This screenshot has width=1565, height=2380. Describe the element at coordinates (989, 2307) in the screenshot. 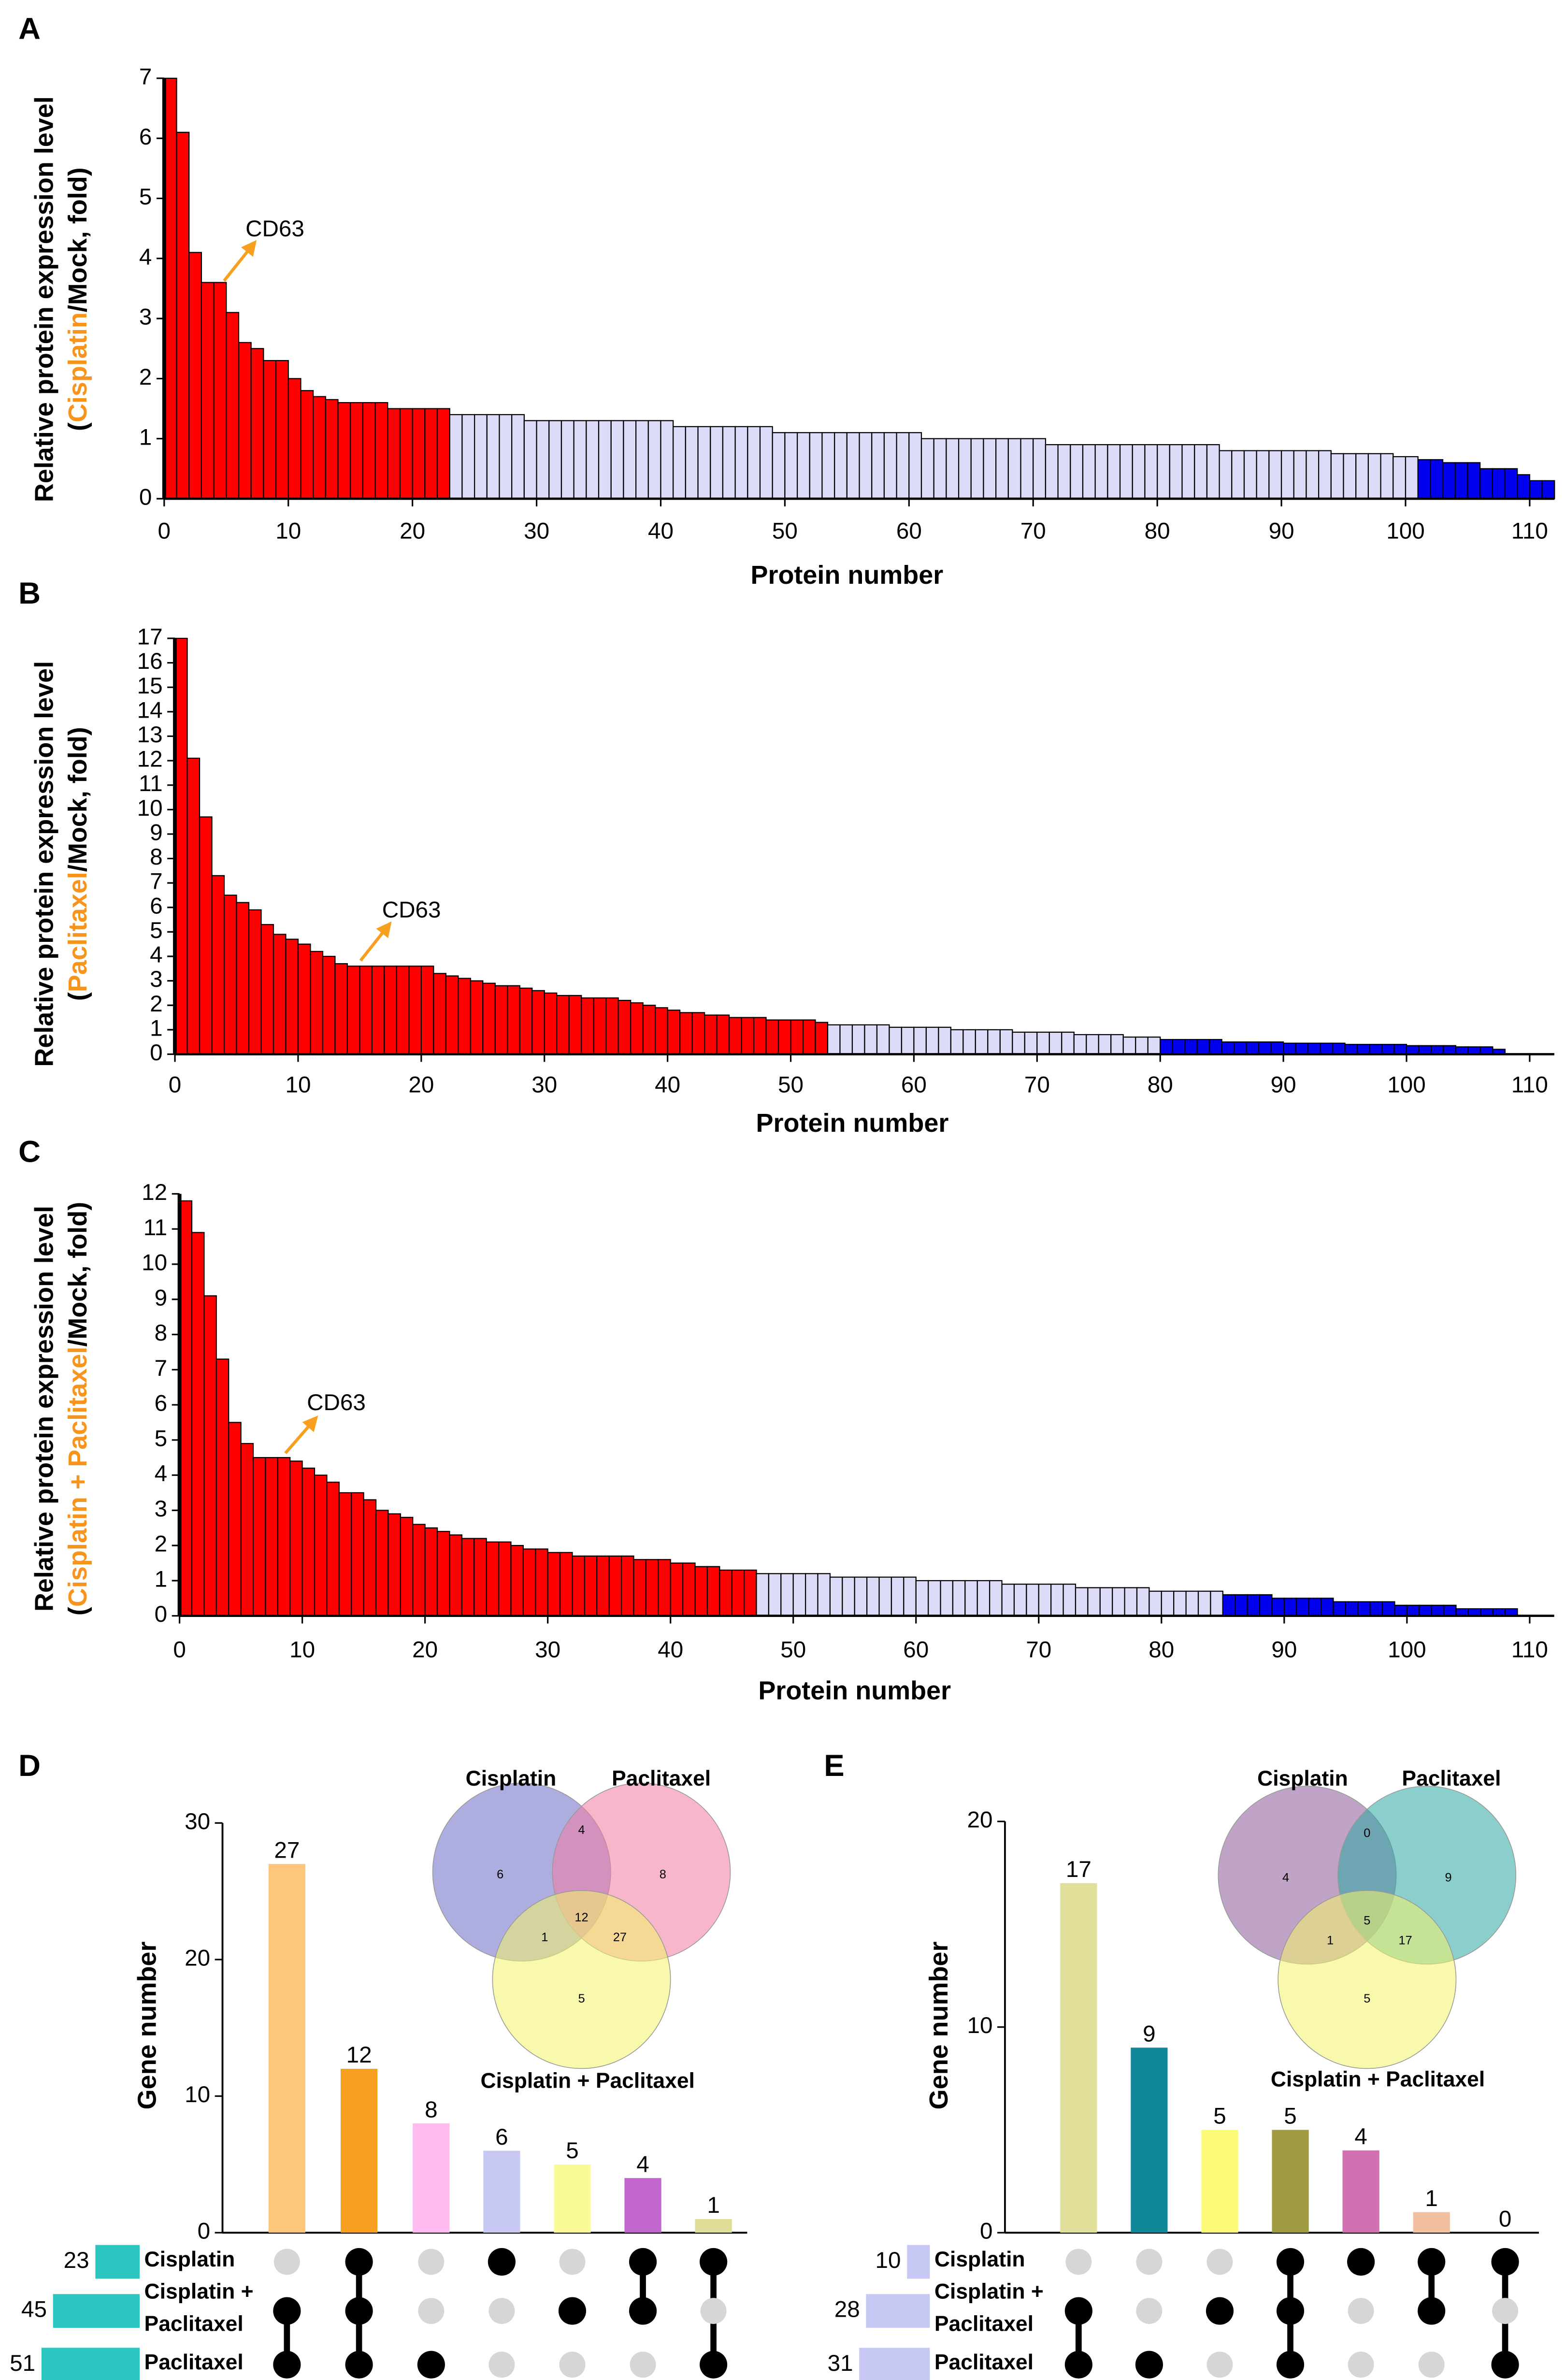

I see `set-name: Cisplatin + Paclitaxel` at that location.